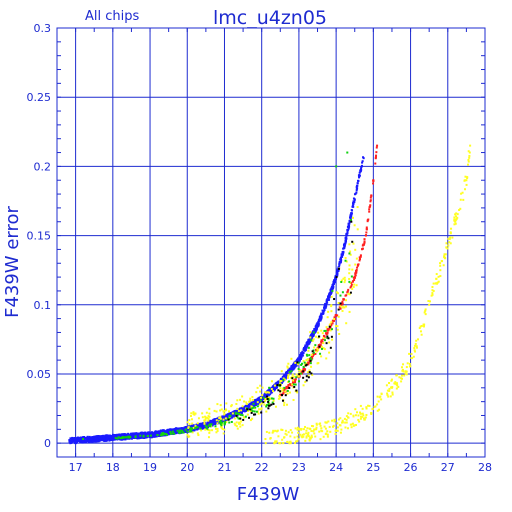 The height and width of the screenshot is (512, 512). I want to click on y-tick-label: 0.2, so click(43, 166).